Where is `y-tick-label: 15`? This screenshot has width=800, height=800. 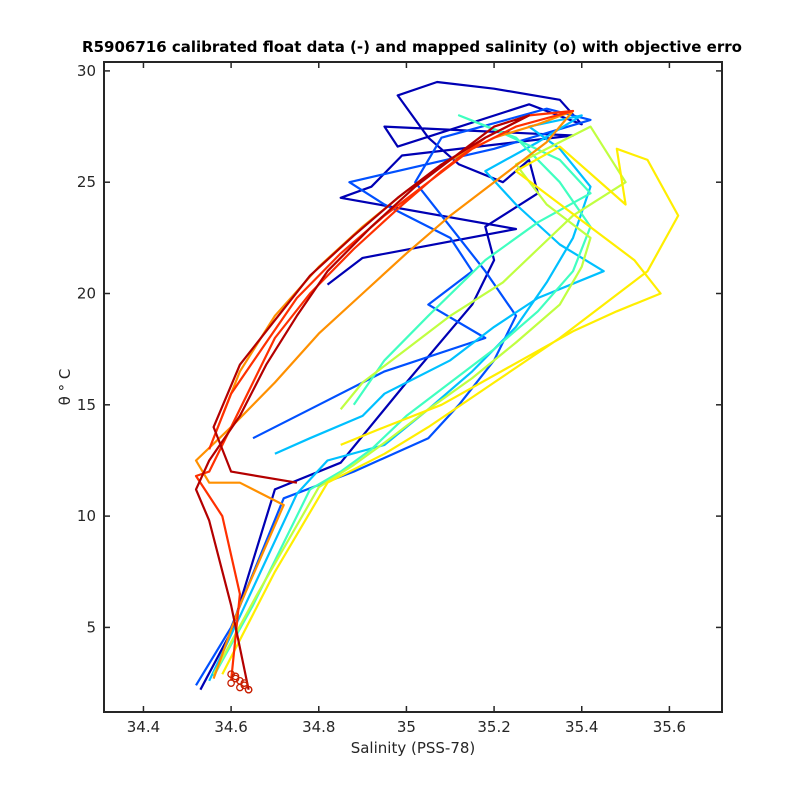
y-tick-label: 15 is located at coordinates (86, 405).